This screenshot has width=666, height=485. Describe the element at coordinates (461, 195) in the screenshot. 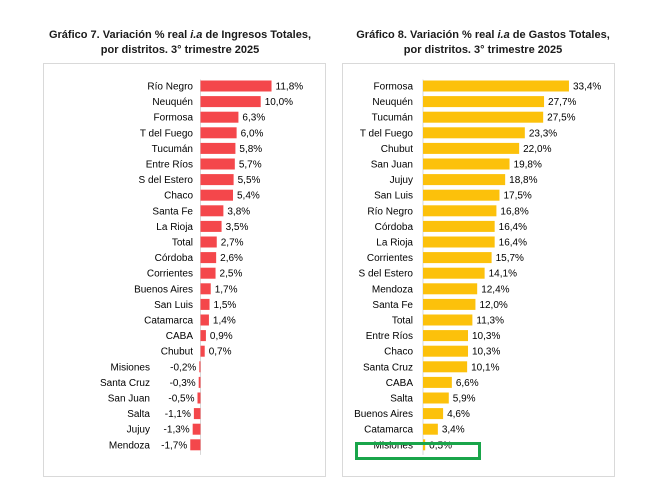

I see `chart-8-bar-san-luis` at that location.